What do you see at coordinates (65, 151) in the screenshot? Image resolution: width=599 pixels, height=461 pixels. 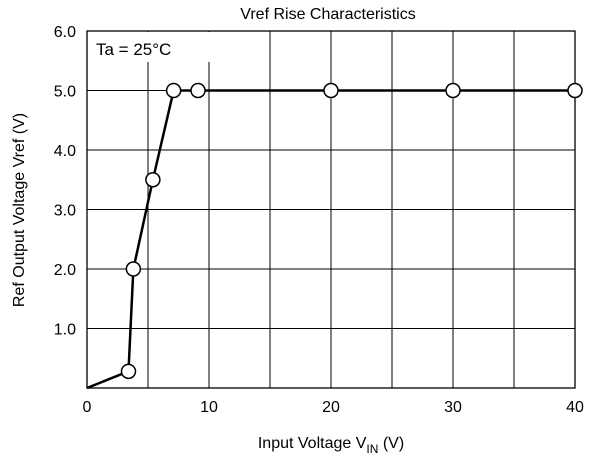 I see `y-tick-label-3: 4.0` at bounding box center [65, 151].